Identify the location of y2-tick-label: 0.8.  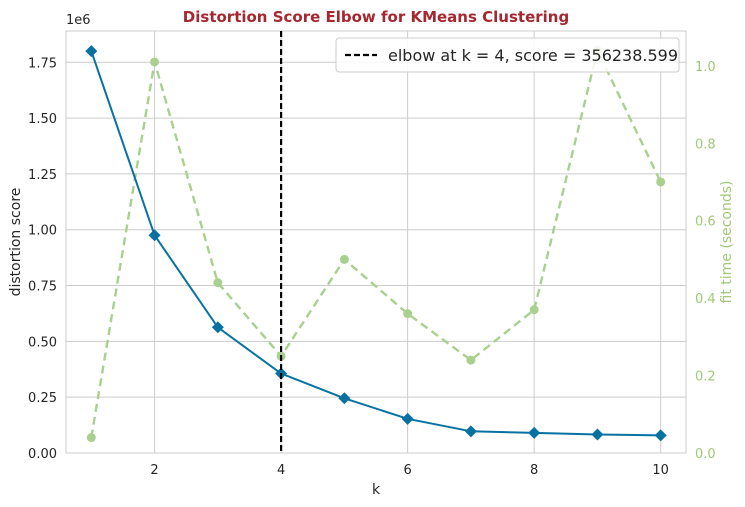
(705, 144).